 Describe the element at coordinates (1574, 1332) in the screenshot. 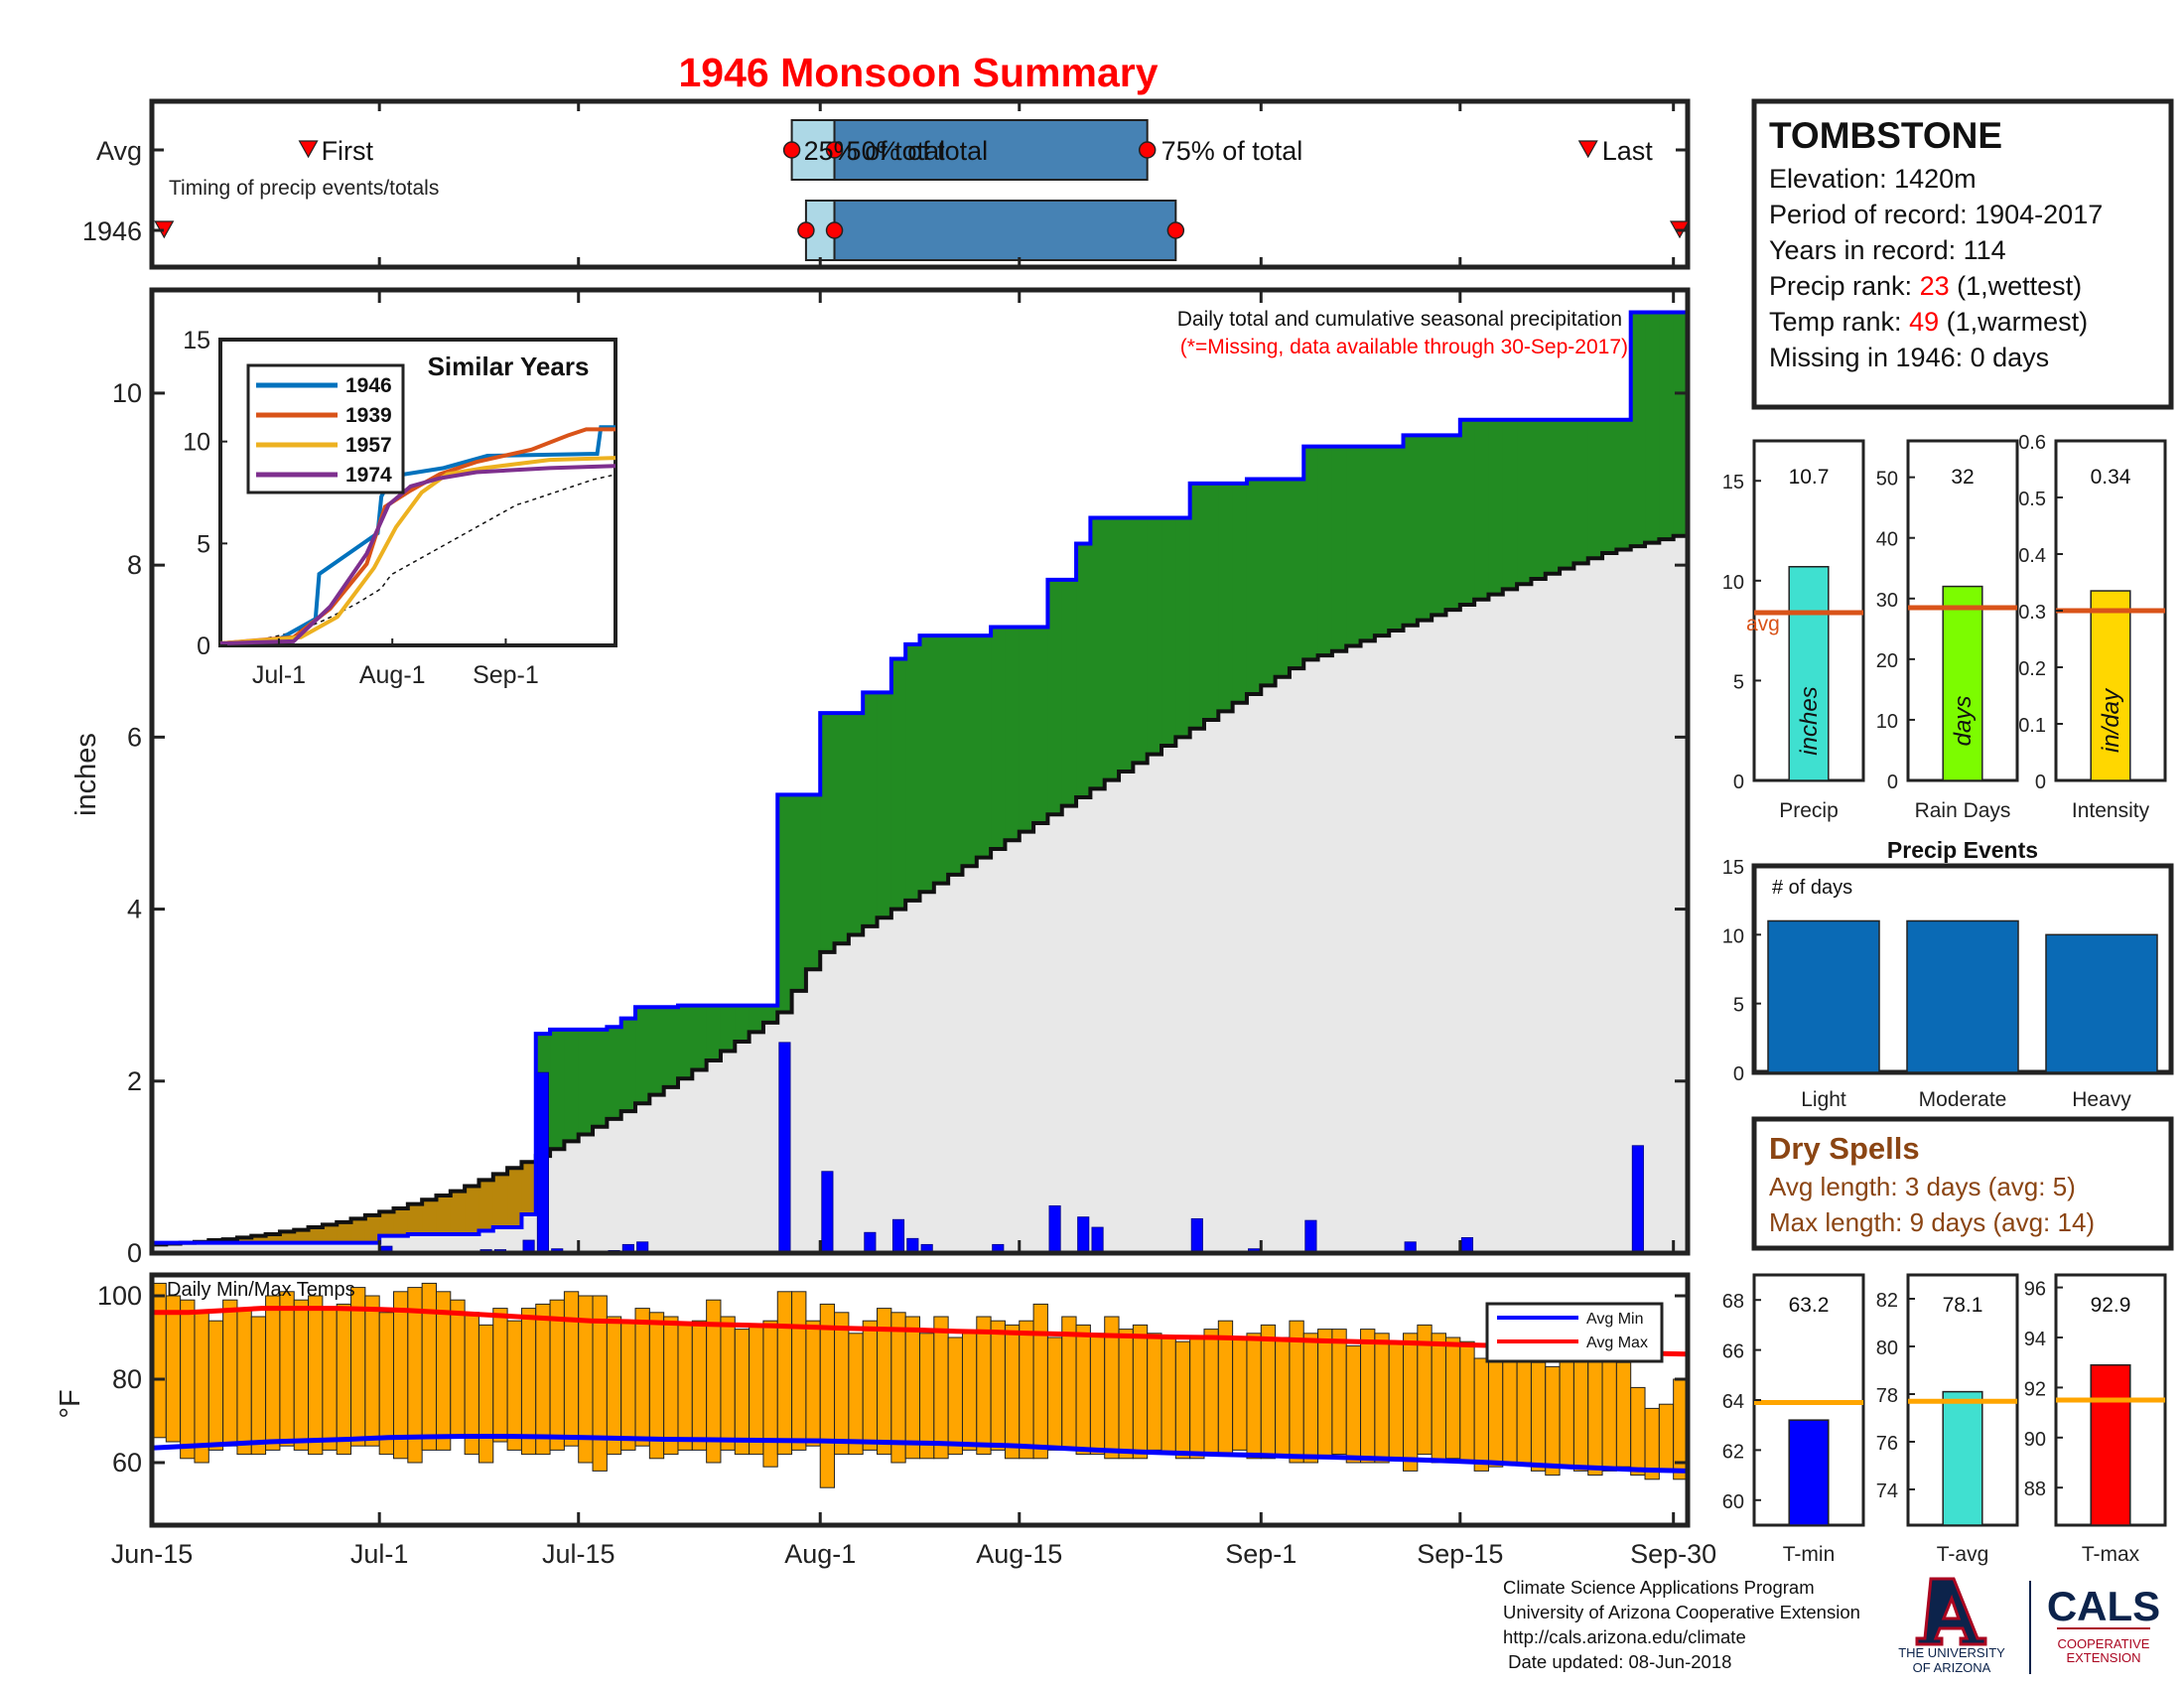

I see `temp-legend-frame` at that location.